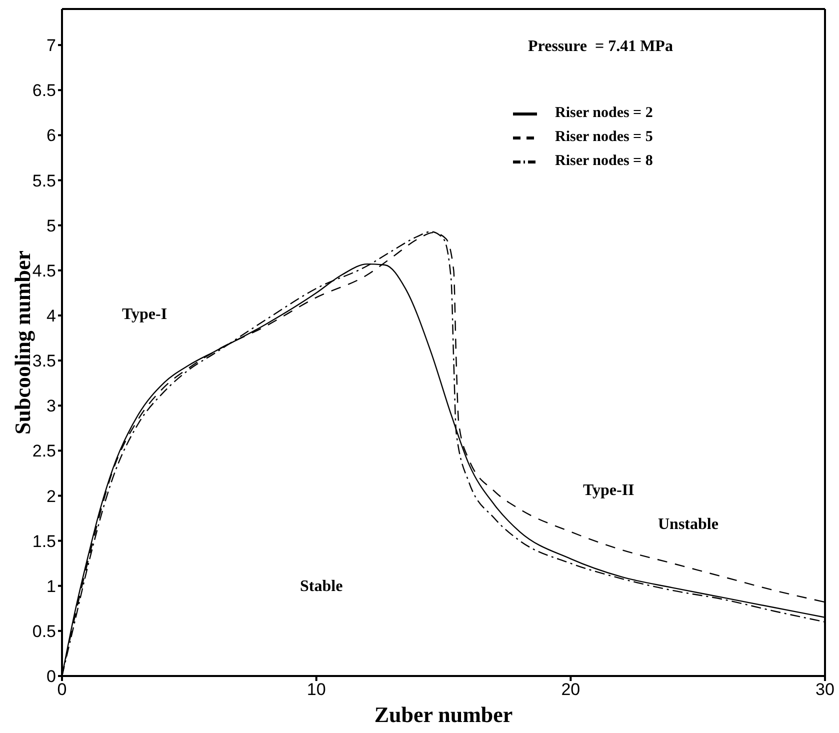 The image size is (839, 733). I want to click on y-tick-label: 1, so click(51, 586).